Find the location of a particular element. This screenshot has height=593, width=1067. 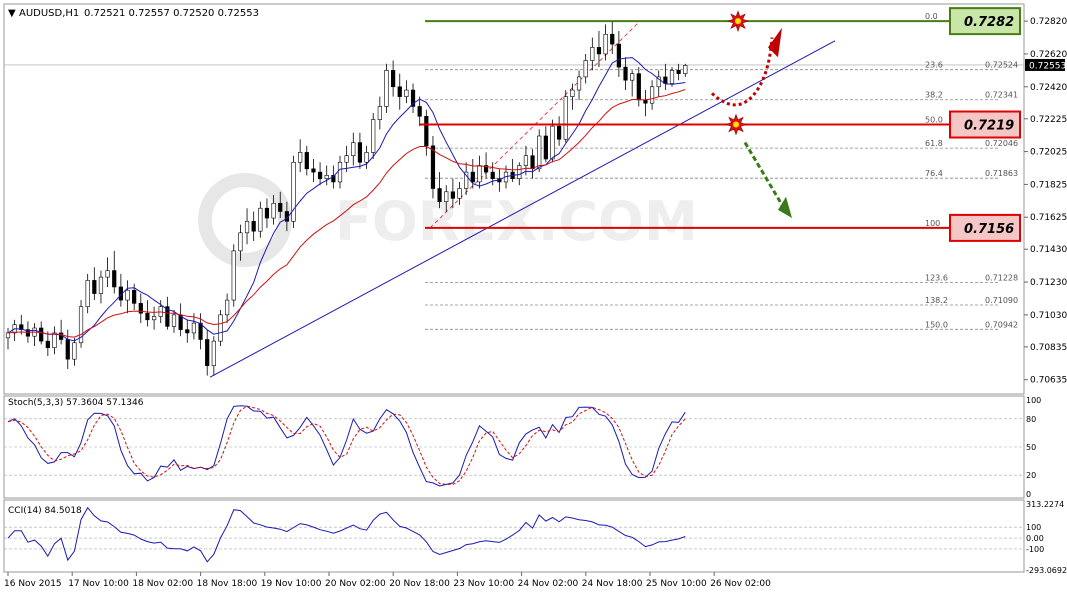

time-tick-label: 18 Nov 02:00 is located at coordinates (162, 584).